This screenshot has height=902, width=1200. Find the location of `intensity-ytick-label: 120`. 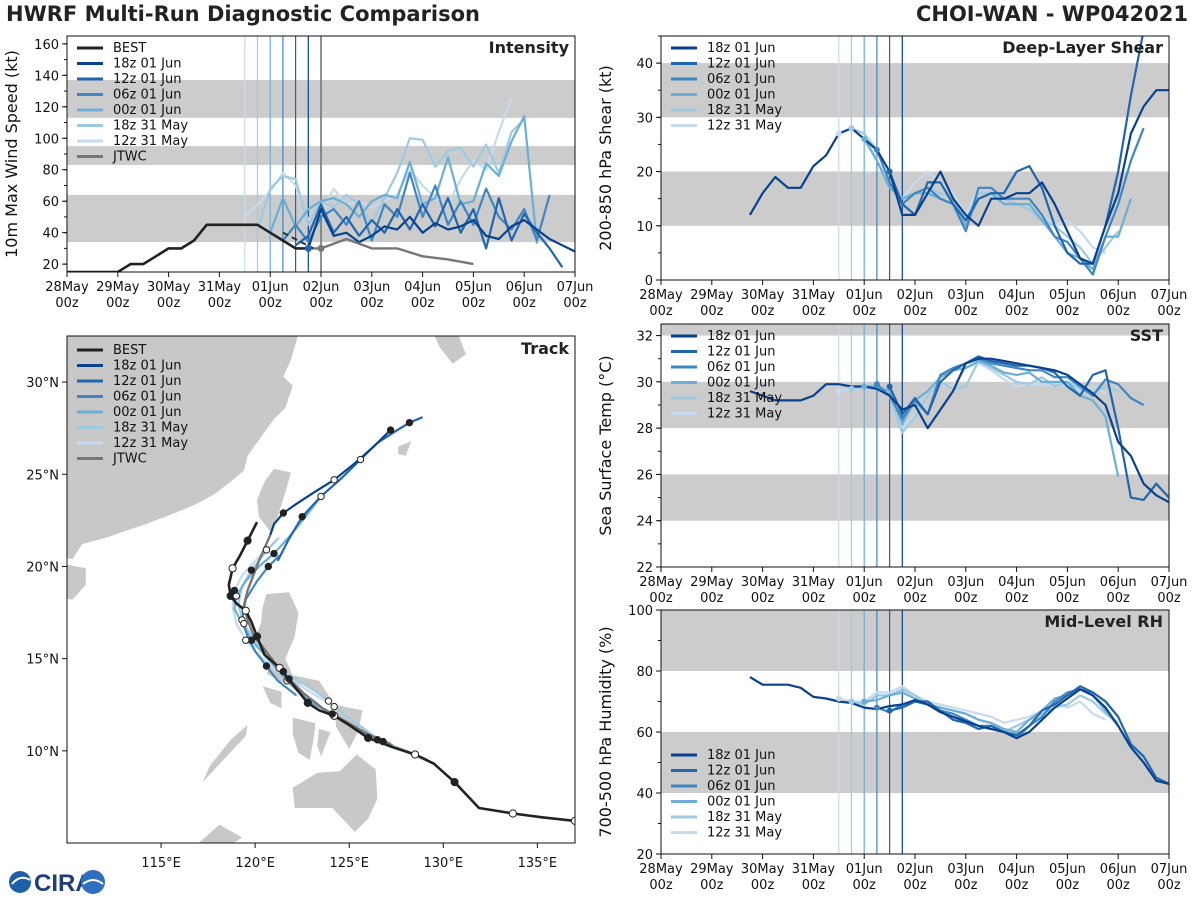

intensity-ytick-label: 120 is located at coordinates (46, 108).